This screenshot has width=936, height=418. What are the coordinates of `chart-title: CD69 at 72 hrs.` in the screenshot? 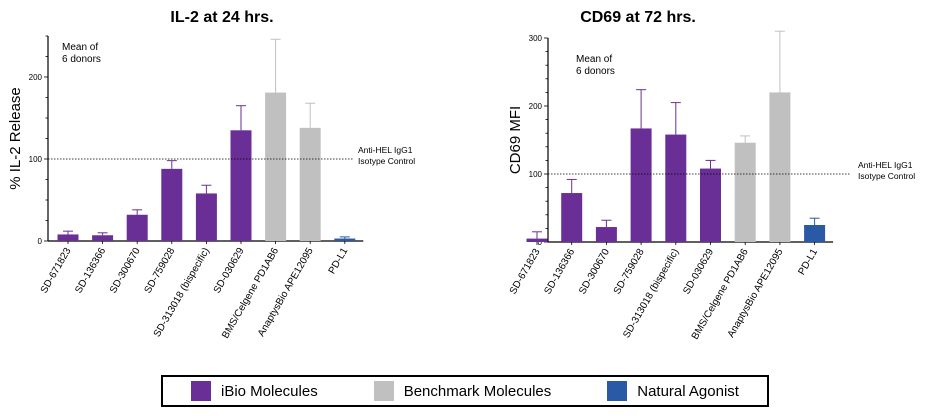 It's located at (638, 17).